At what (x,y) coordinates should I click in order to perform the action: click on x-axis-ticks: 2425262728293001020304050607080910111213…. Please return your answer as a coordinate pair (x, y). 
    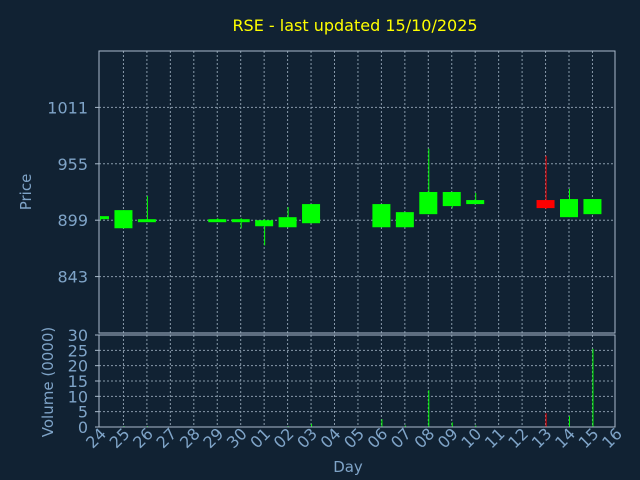
    Looking at the image, I should click on (354, 438).